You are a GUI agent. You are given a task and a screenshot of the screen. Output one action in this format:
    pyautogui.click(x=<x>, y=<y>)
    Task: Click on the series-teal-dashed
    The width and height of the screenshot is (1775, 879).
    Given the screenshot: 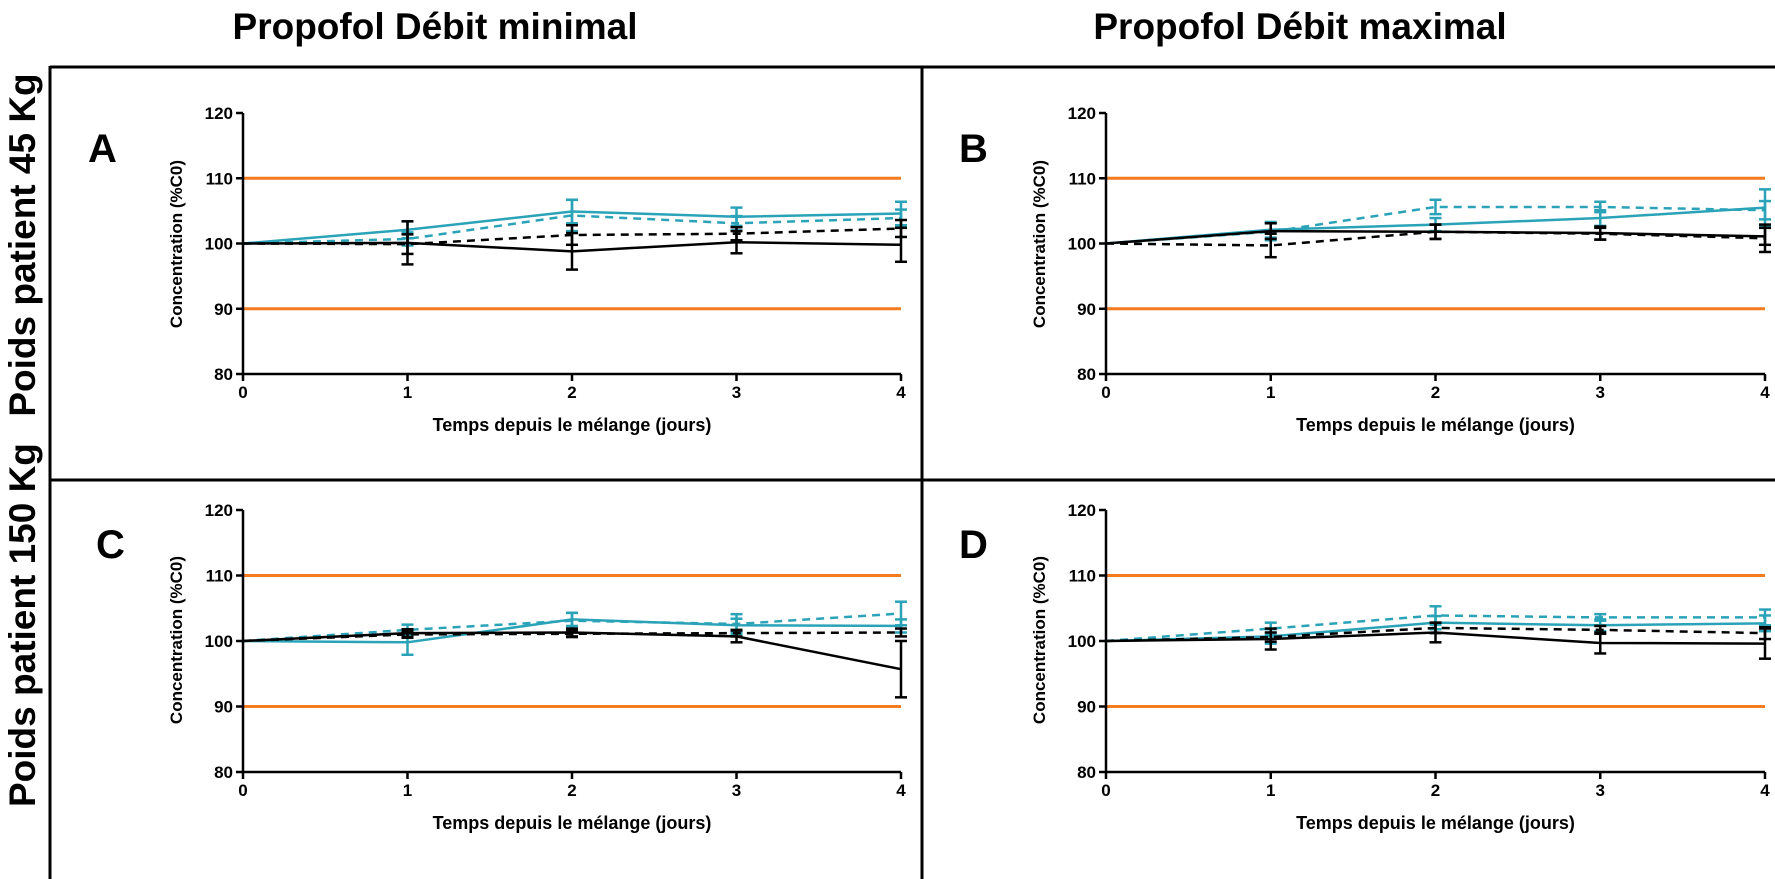 What is the action you would take?
    pyautogui.click(x=1438, y=624)
    